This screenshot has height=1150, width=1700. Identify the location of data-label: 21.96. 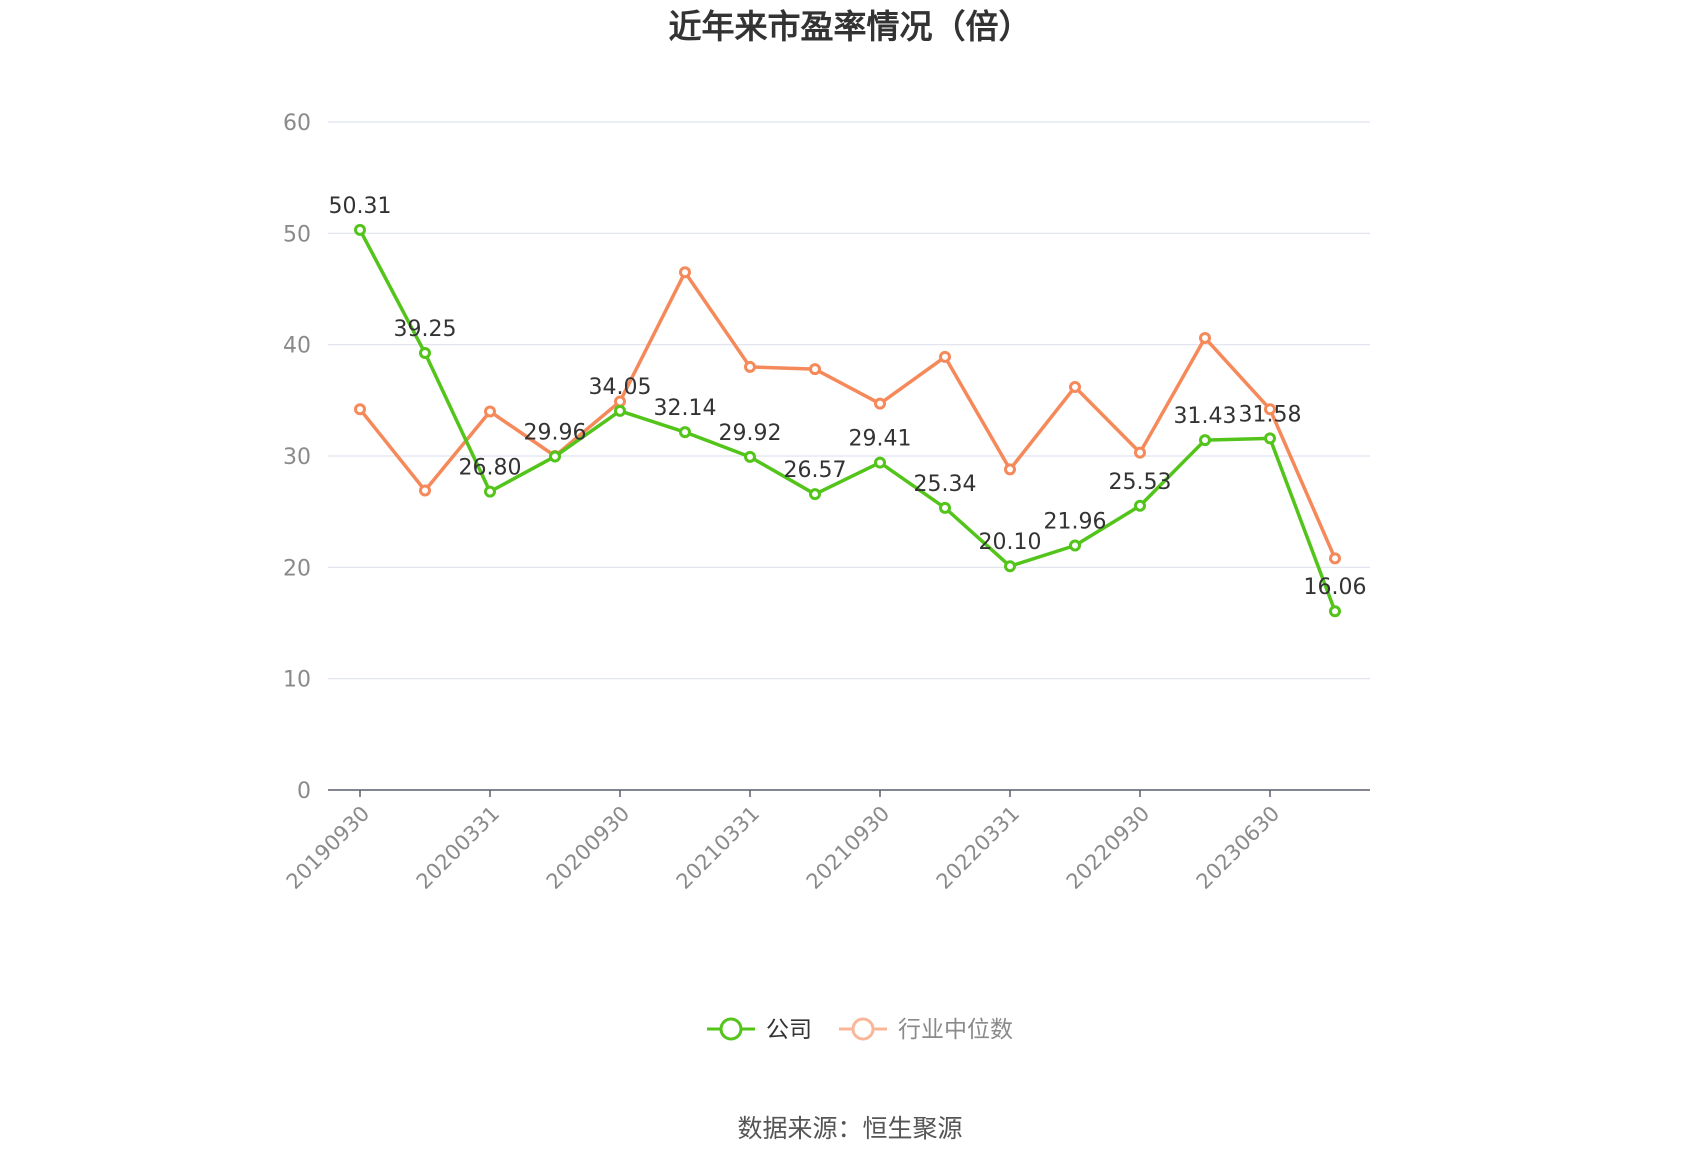
(1075, 522).